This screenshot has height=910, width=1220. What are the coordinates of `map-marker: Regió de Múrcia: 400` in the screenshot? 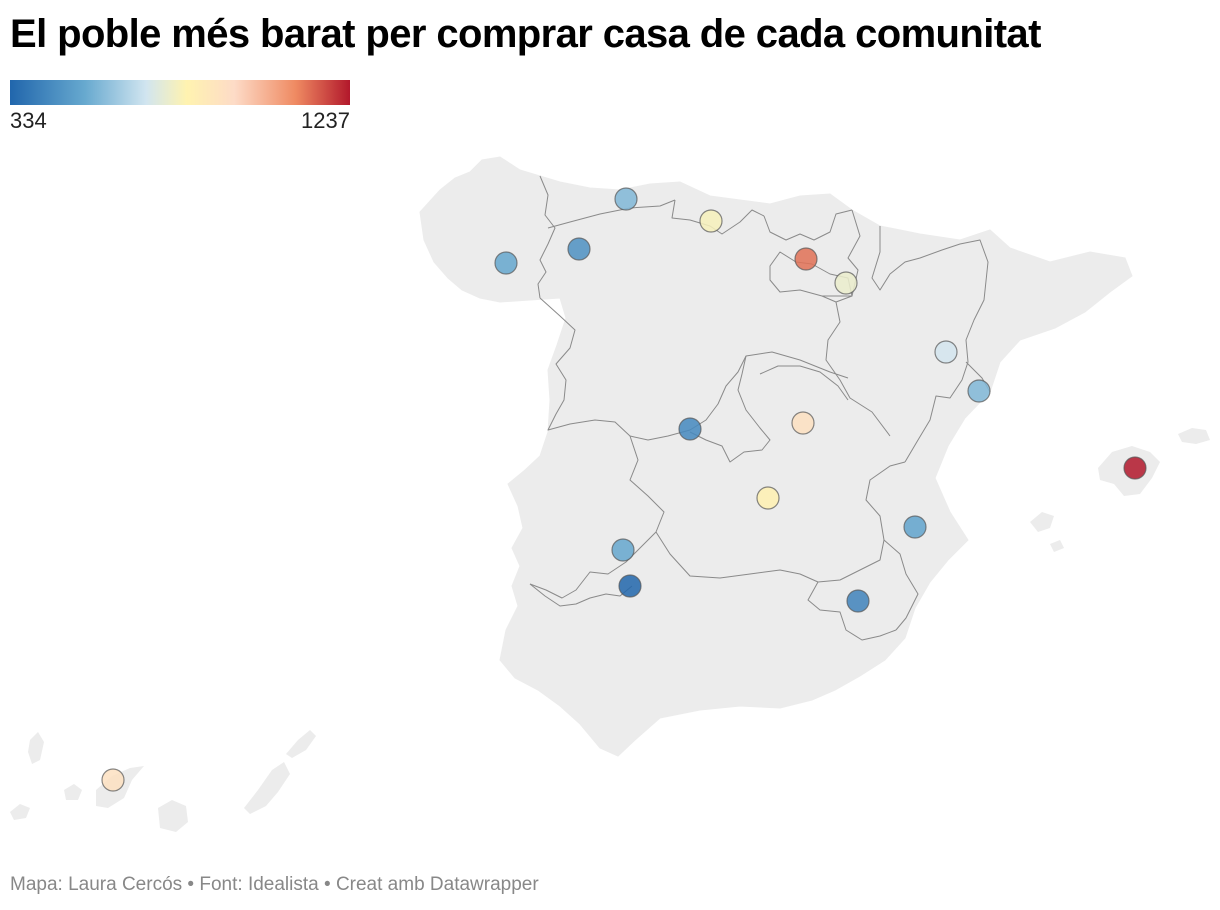 It's located at (858, 601).